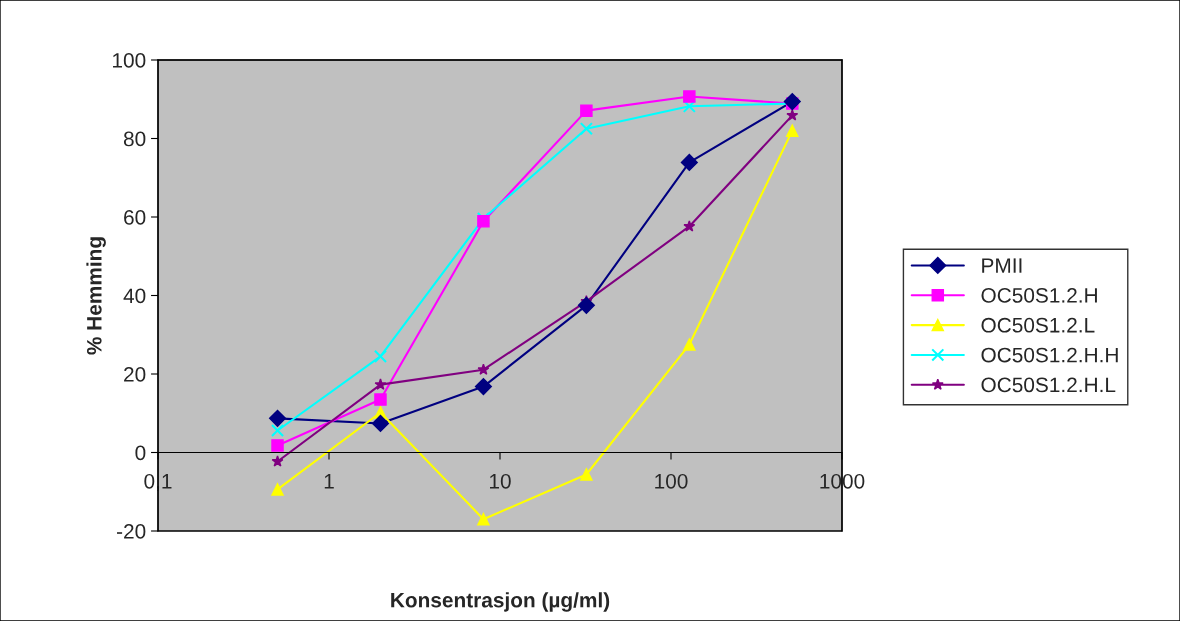 This screenshot has height=621, width=1180. I want to click on y-tick-label: 40, so click(134, 296).